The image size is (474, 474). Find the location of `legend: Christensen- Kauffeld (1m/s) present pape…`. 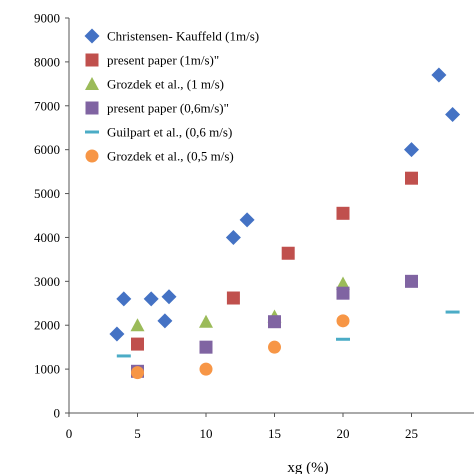

legend: Christensen- Kauffeld (1m/s) present pape… is located at coordinates (171, 96).